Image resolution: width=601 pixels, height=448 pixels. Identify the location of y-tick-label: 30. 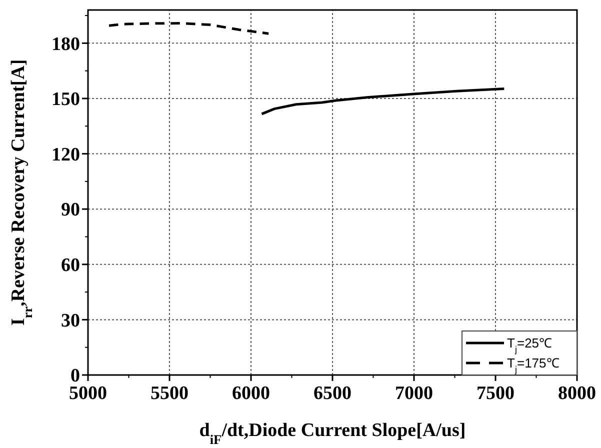
(70, 321).